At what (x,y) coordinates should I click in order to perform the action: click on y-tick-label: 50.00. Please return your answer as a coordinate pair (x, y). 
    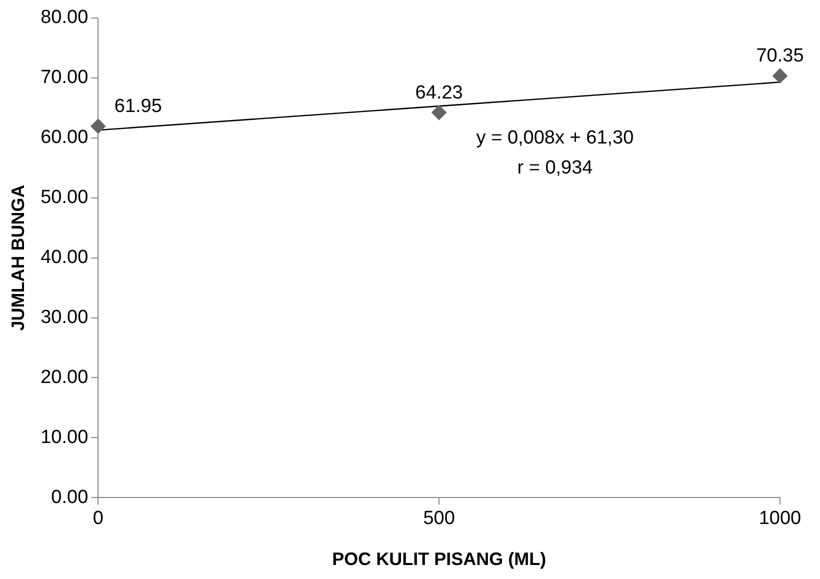
    Looking at the image, I should click on (64, 197).